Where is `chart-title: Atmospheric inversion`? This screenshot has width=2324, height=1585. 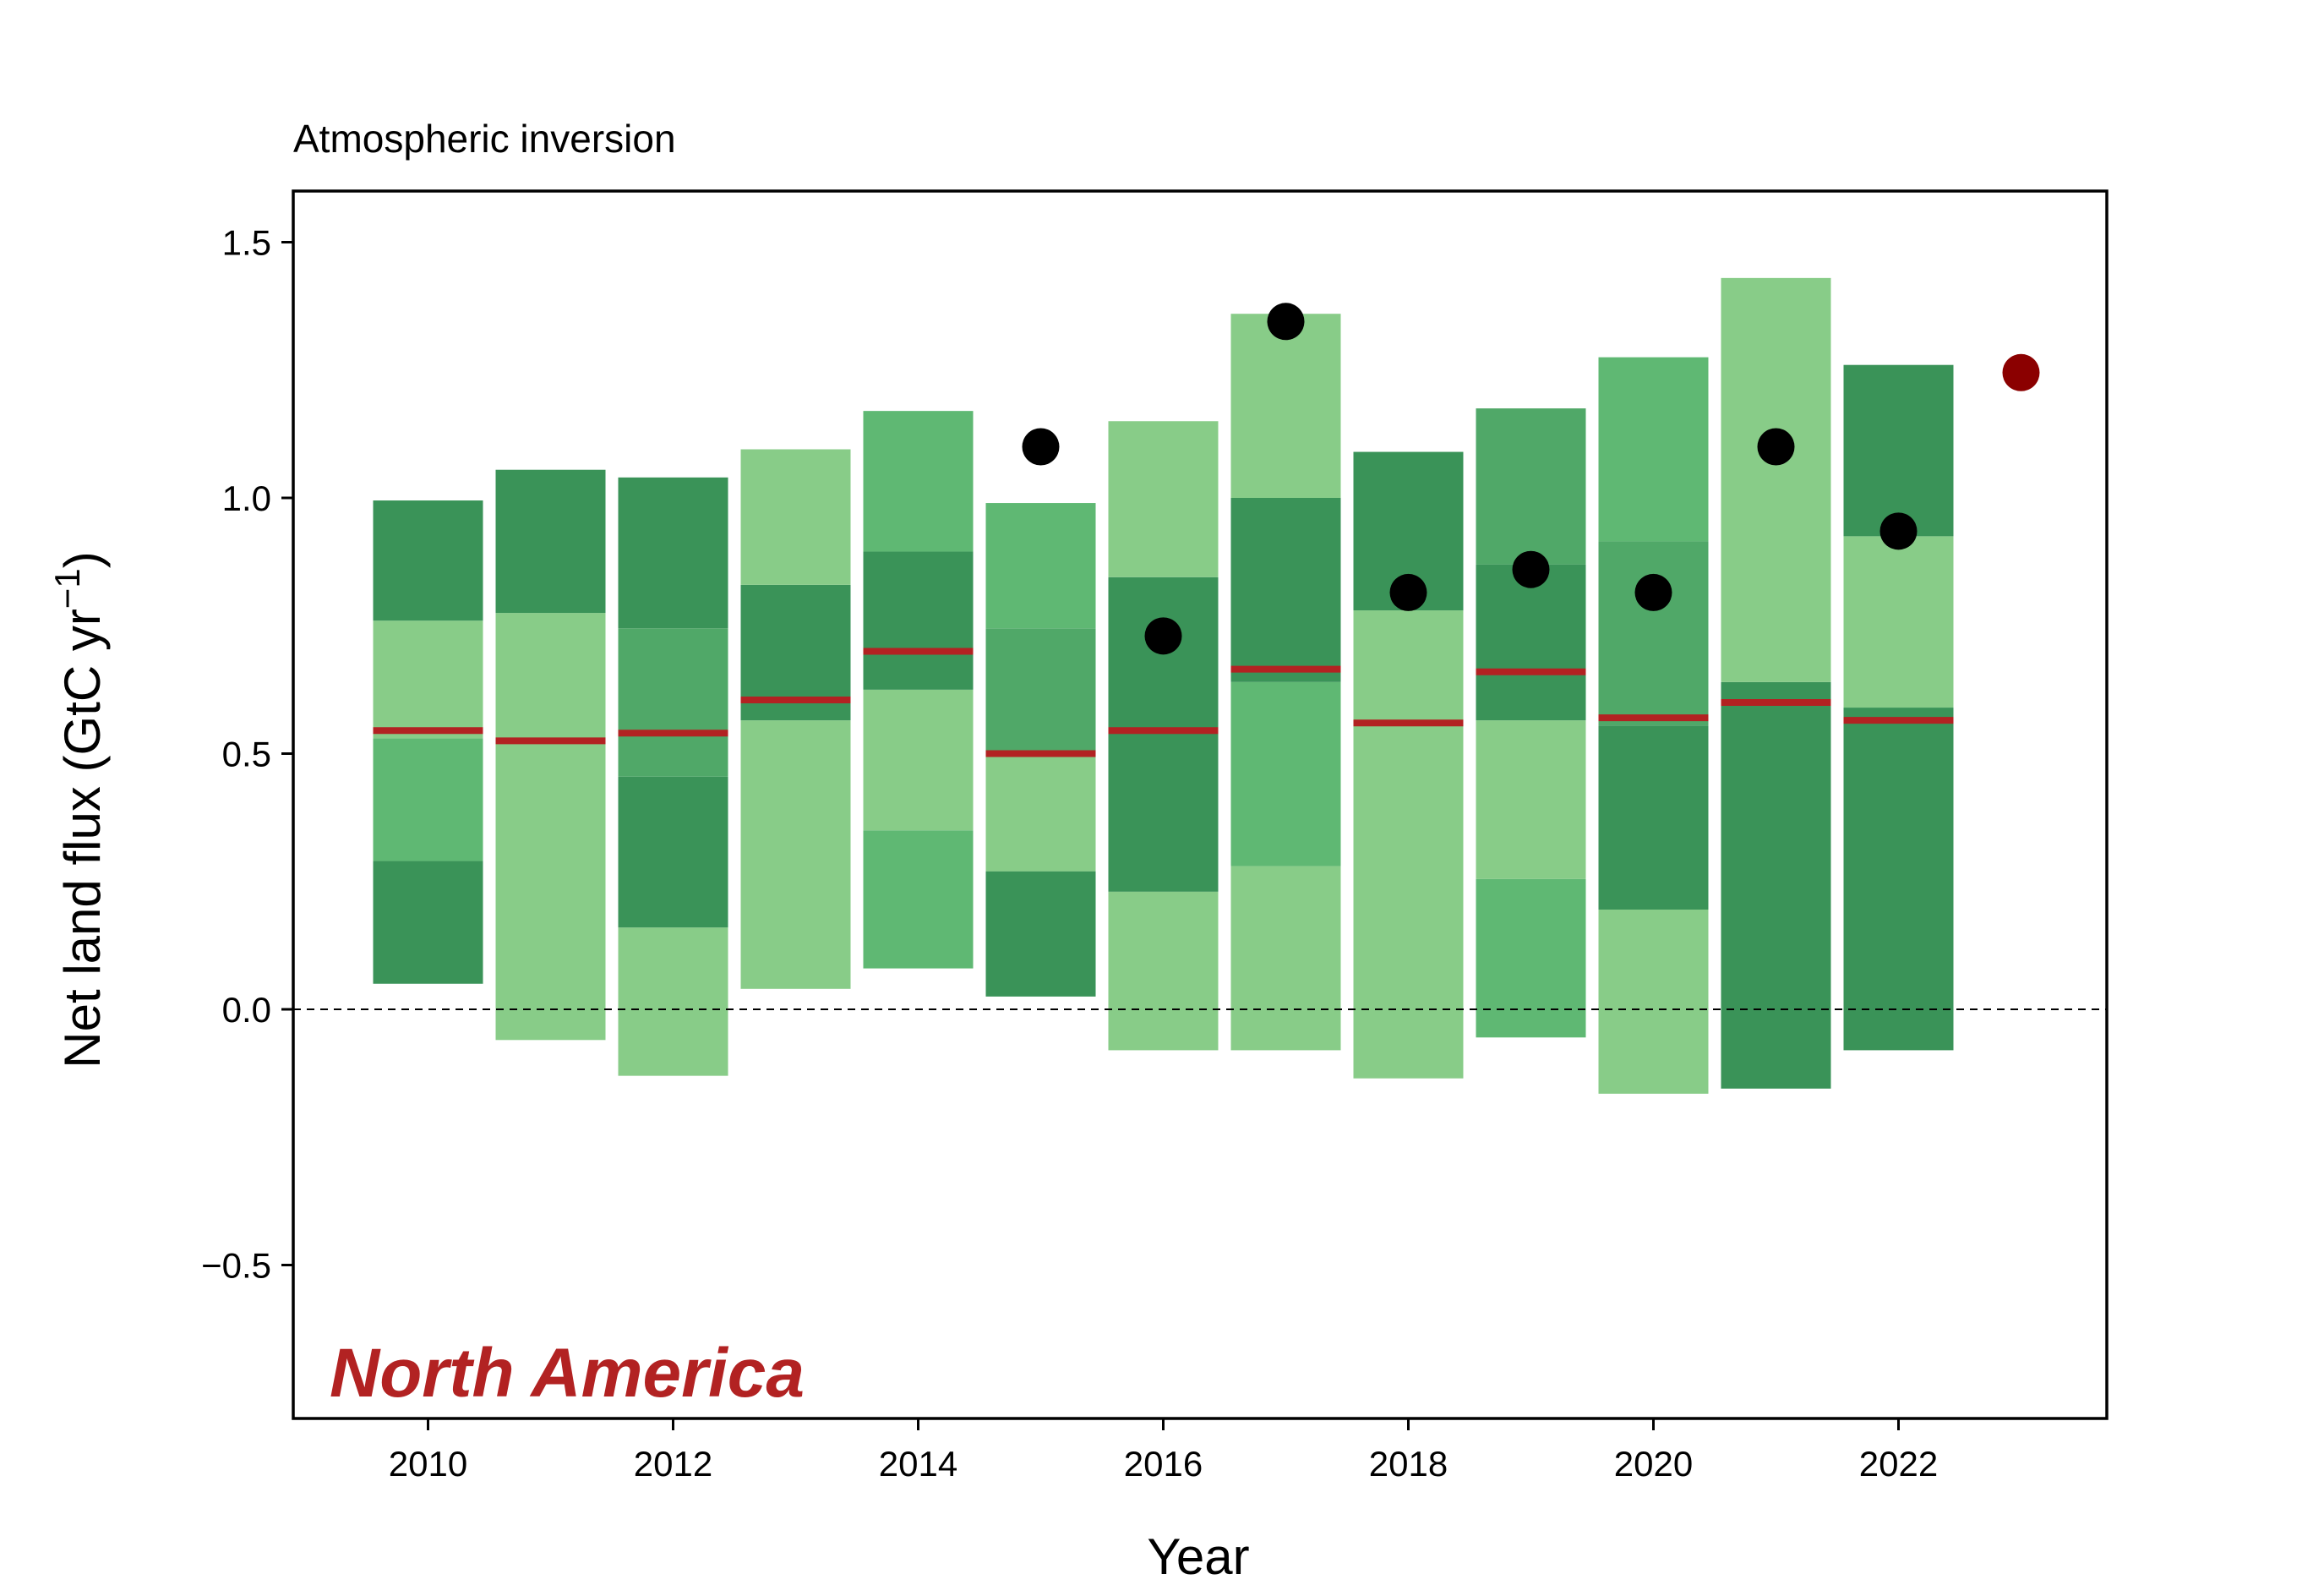
chart-title: Atmospheric inversion is located at coordinates (484, 139).